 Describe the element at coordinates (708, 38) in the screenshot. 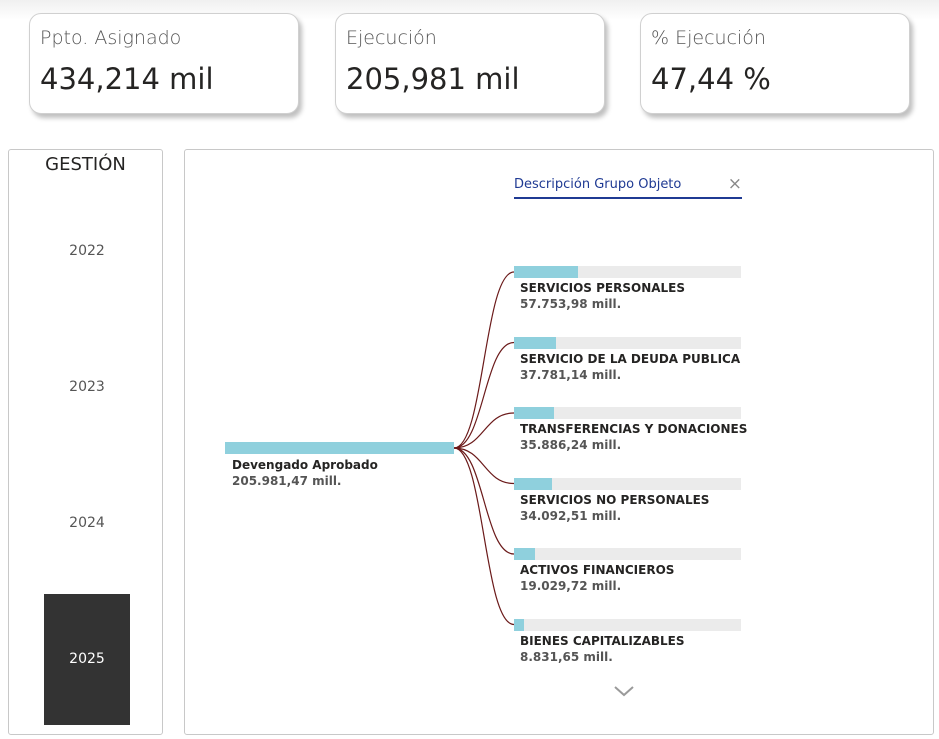

I see `kpi-title: % Ejecución` at that location.